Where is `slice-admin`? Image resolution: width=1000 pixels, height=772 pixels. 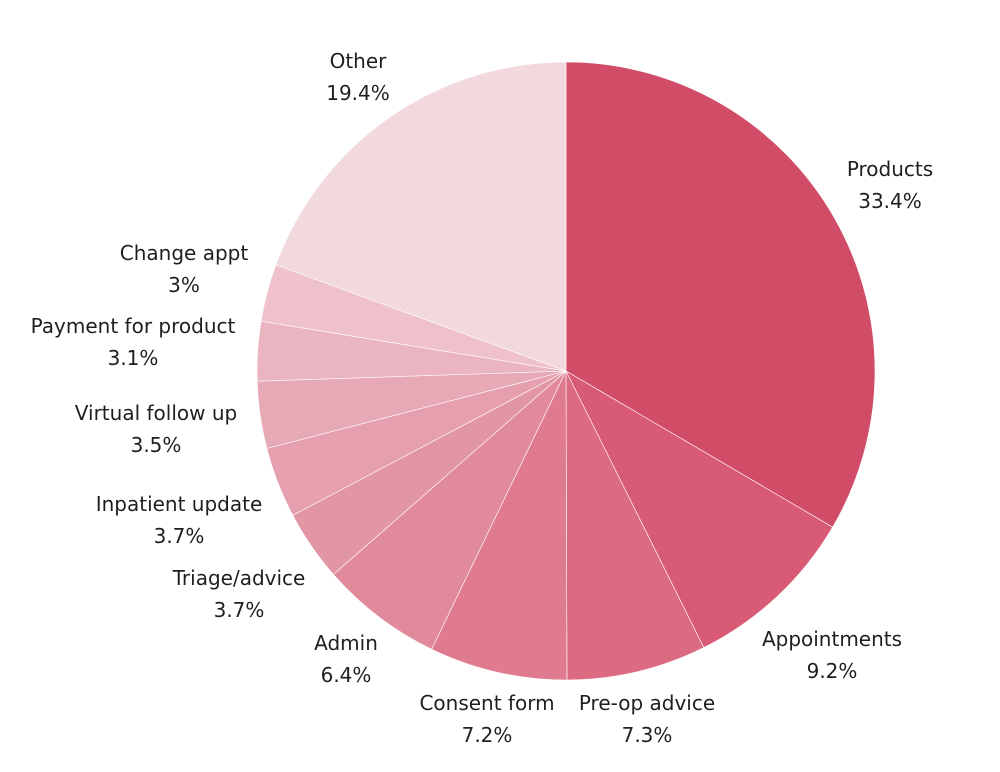 slice-admin is located at coordinates (449, 510).